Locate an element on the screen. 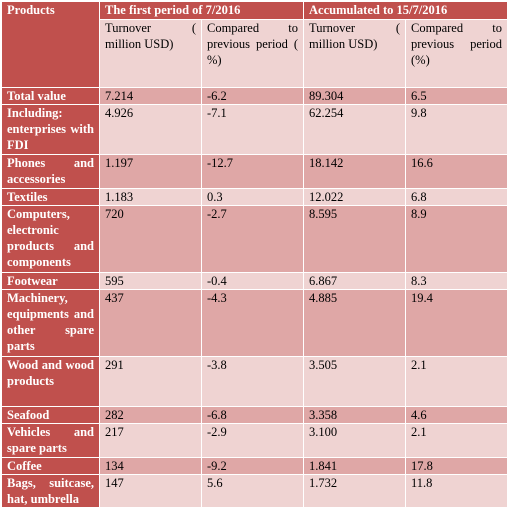  product-name: Seafood is located at coordinates (50, 415).